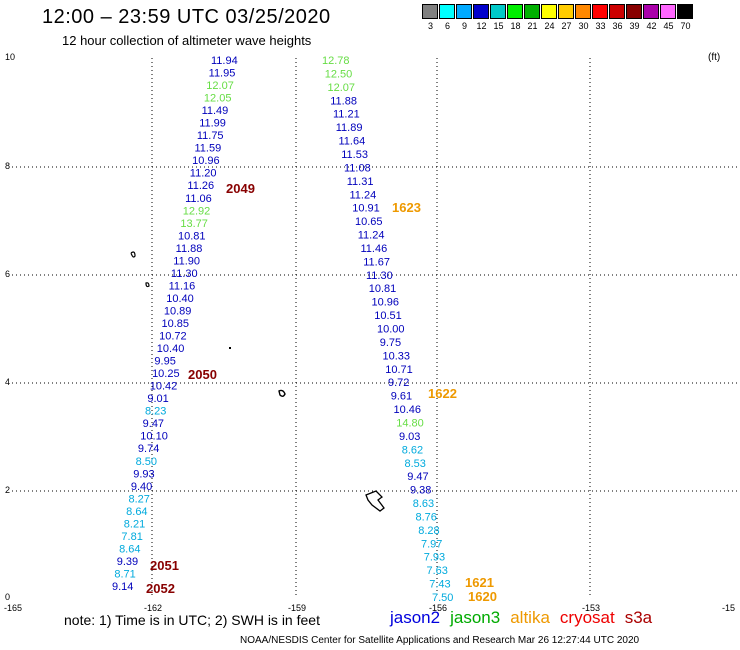 This screenshot has width=740, height=650. Describe the element at coordinates (164, 362) in the screenshot. I see `wave-height-label: 9.95` at that location.